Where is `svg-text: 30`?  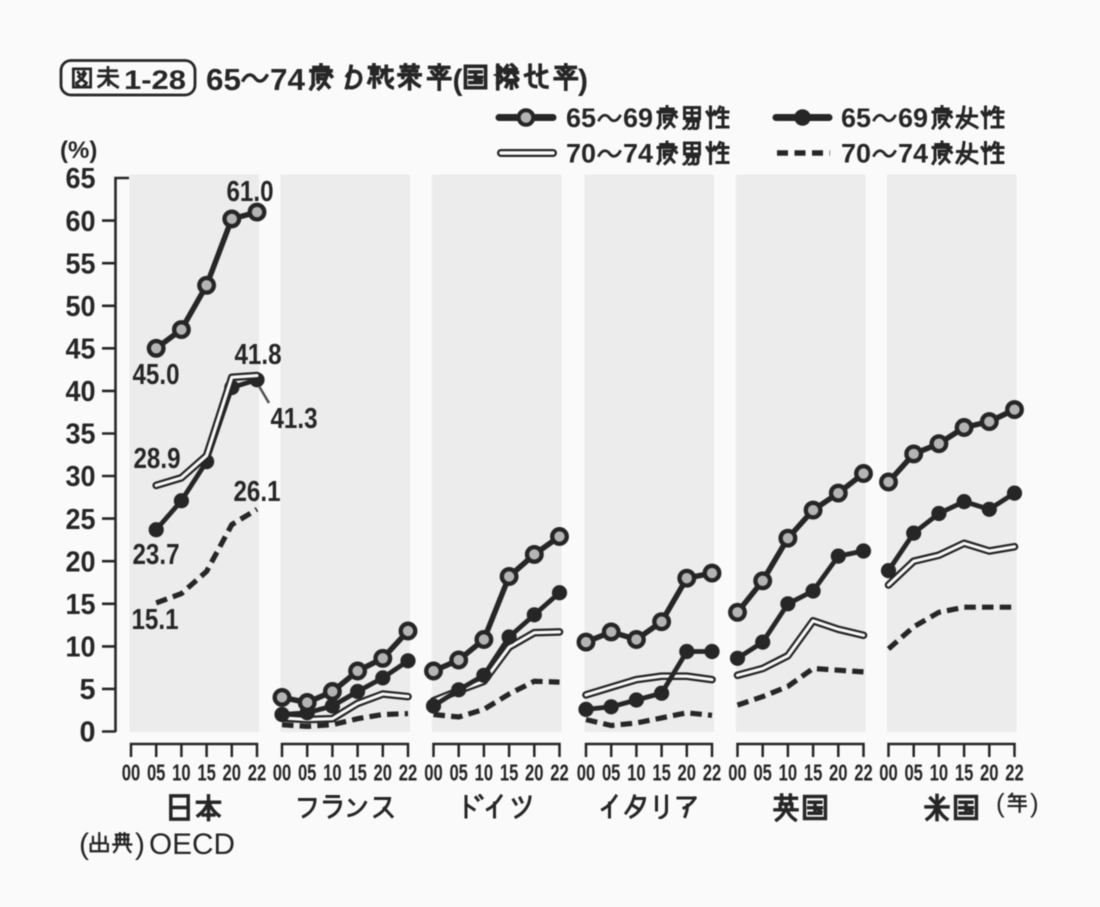 svg-text: 30 is located at coordinates (81, 477).